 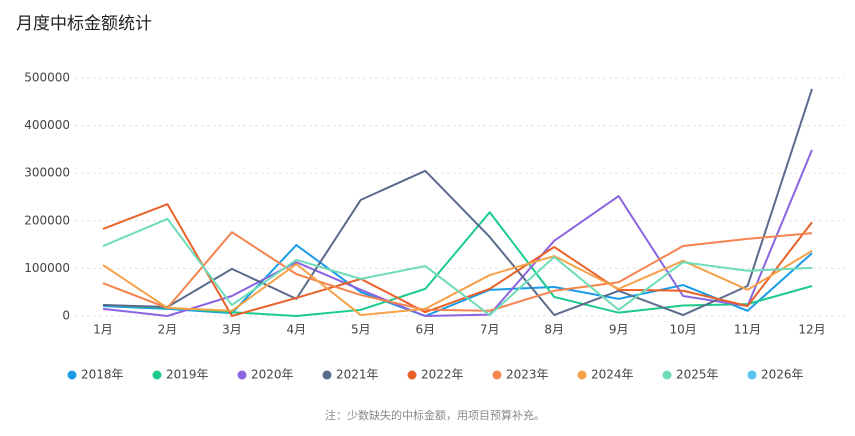 I want to click on x-tick-label: 4月, so click(x=297, y=330).